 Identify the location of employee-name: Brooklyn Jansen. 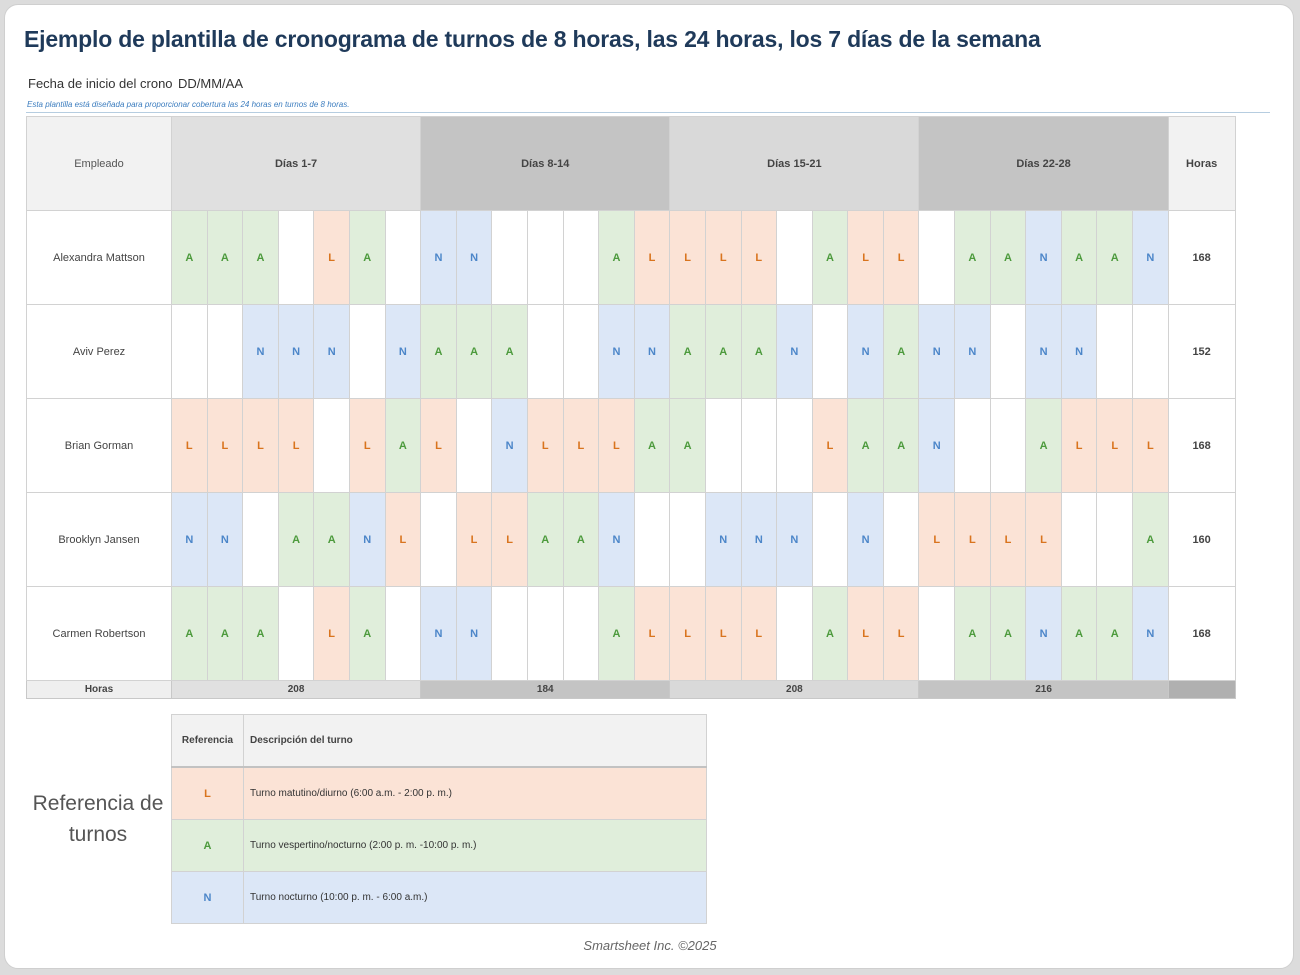
(99, 539).